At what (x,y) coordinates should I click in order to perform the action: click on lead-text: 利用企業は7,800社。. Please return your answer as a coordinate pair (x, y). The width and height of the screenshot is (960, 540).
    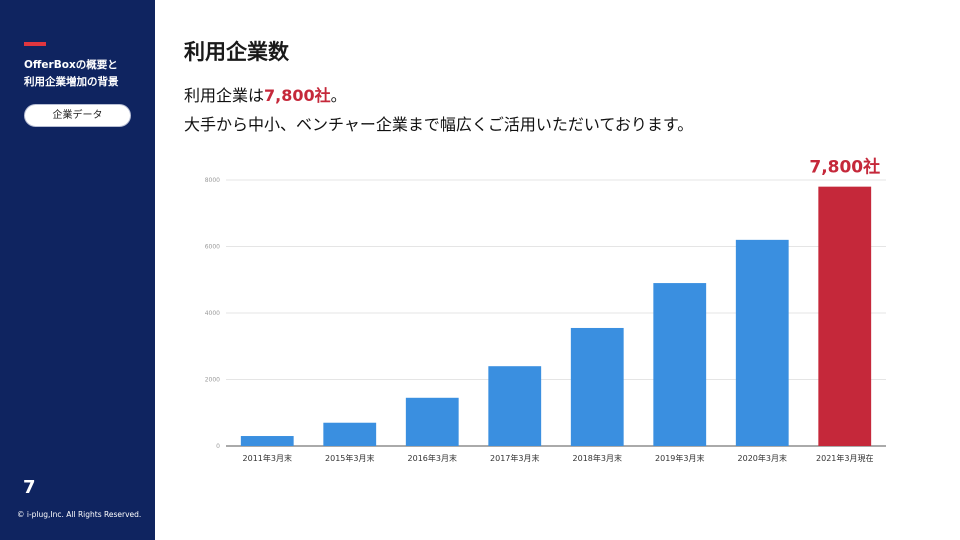
    Looking at the image, I should click on (265, 94).